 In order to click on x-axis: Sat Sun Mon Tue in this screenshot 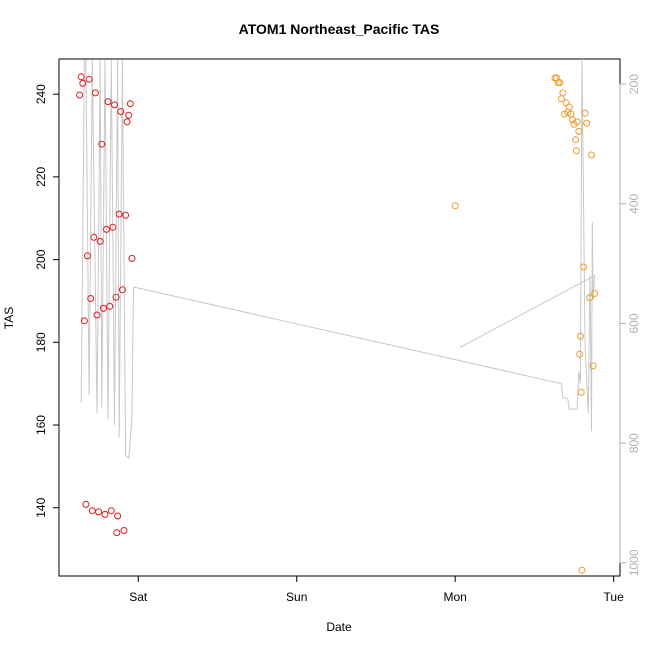, I will do `click(377, 589)`.